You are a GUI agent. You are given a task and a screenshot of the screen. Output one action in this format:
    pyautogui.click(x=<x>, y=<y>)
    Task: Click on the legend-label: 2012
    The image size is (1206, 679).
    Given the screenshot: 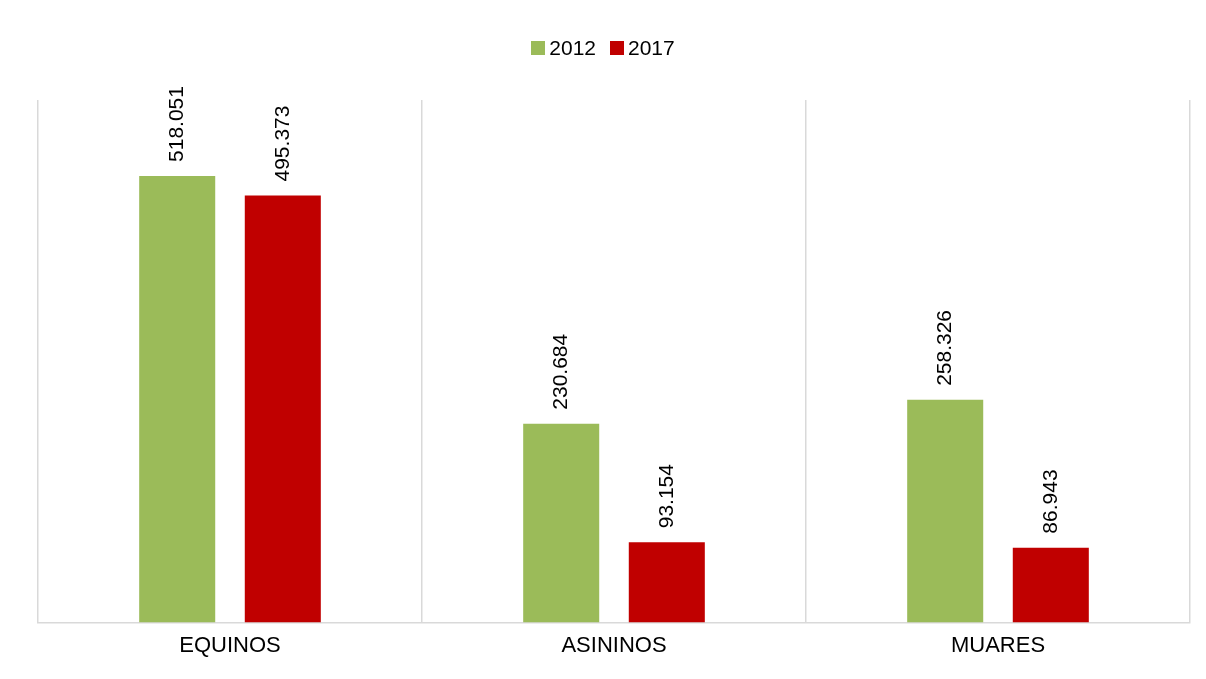 What is the action you would take?
    pyautogui.click(x=572, y=48)
    